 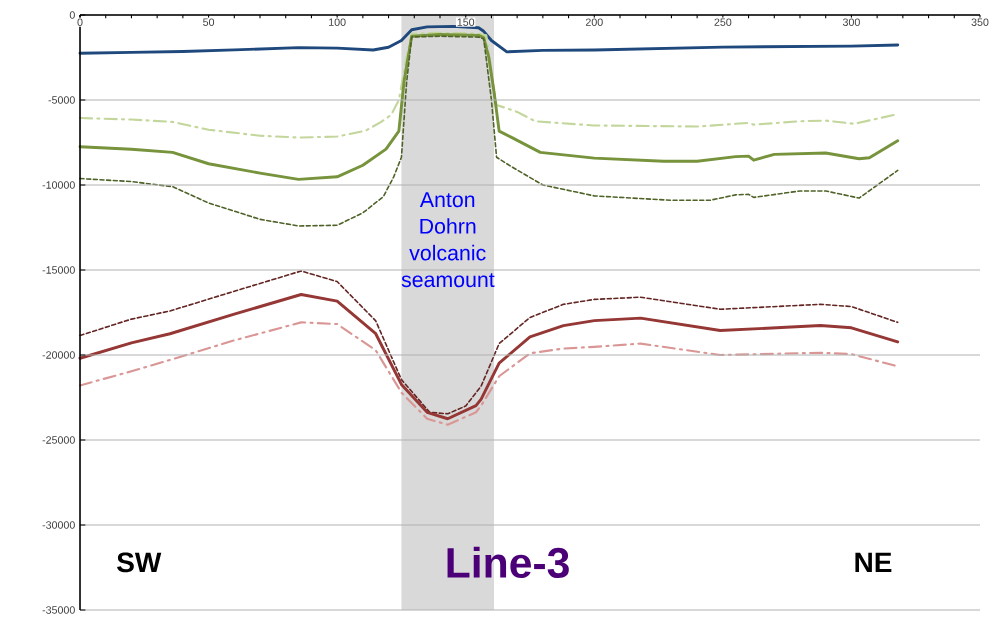 I want to click on x-tick-label: 200, so click(x=594, y=22).